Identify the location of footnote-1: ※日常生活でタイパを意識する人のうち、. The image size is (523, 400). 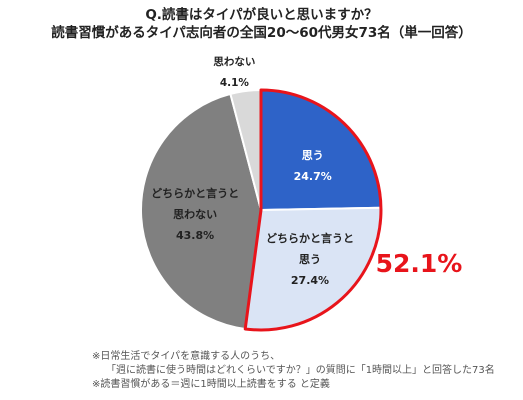
(186, 356).